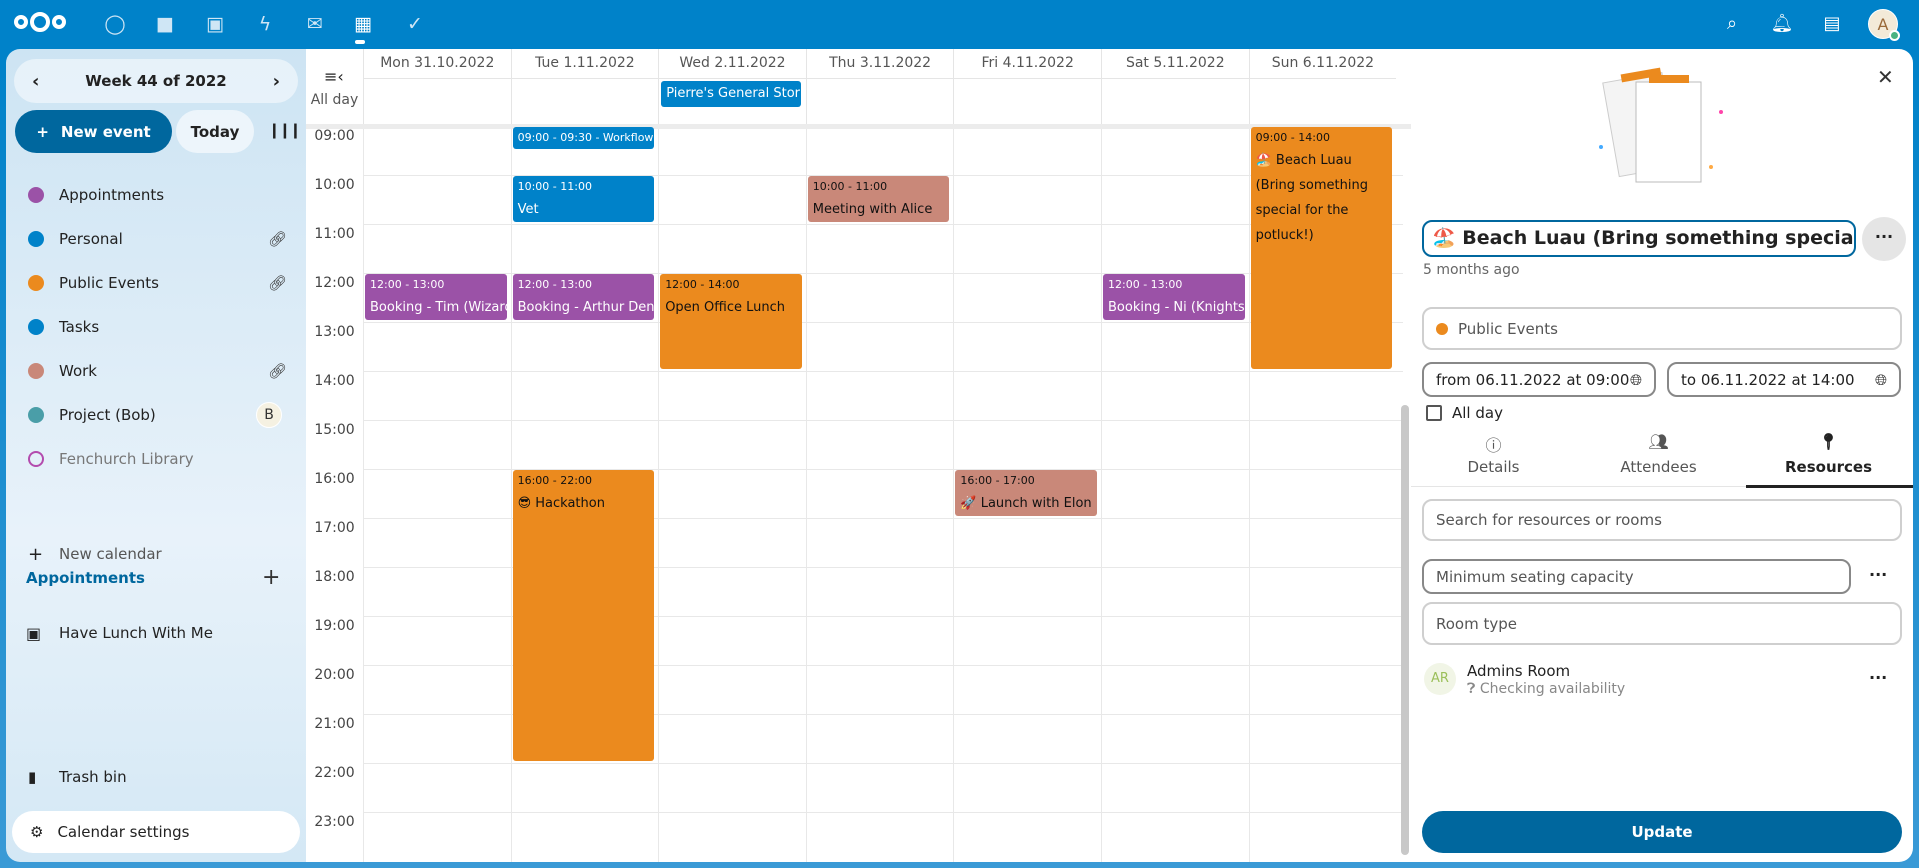 The height and width of the screenshot is (868, 1919). What do you see at coordinates (156, 283) in the screenshot?
I see `calendar-item: Public Events 🔗︎` at bounding box center [156, 283].